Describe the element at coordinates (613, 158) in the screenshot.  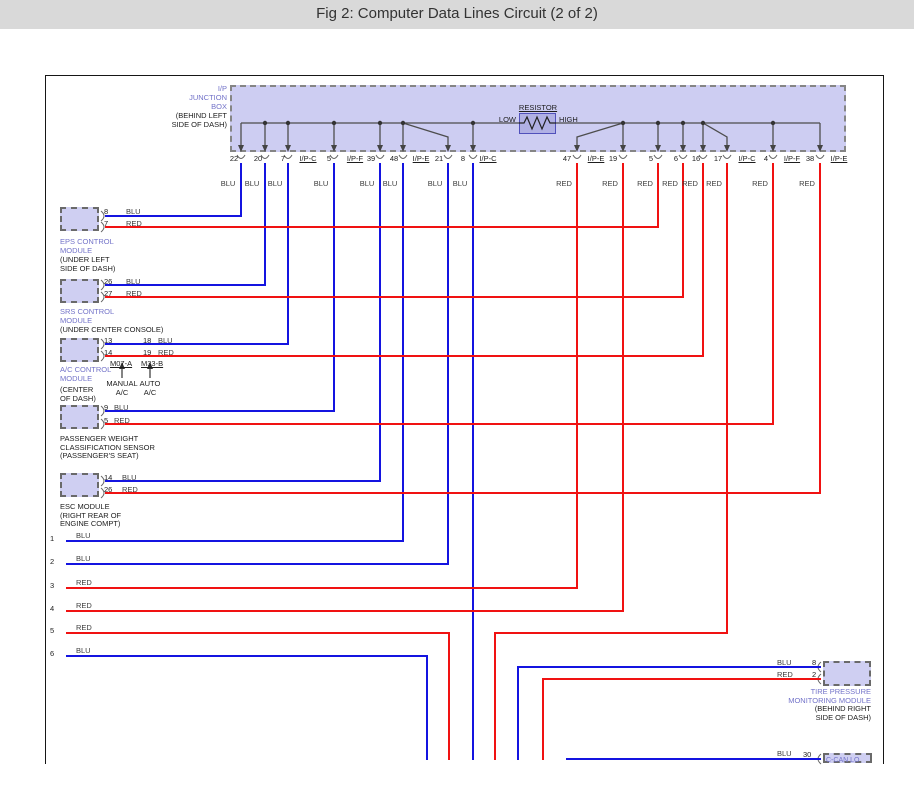
I see `jb-pin-label: 19` at that location.